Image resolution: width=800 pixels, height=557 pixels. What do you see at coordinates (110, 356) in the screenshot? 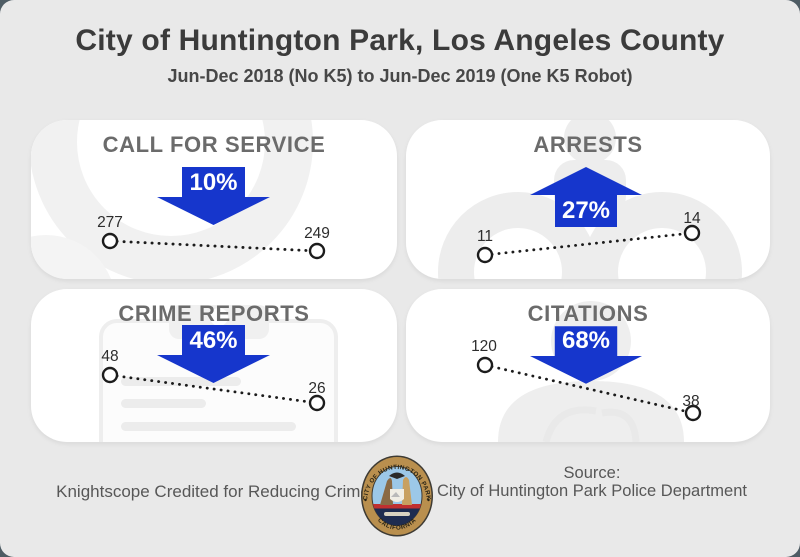
I see `start-value: 48` at bounding box center [110, 356].